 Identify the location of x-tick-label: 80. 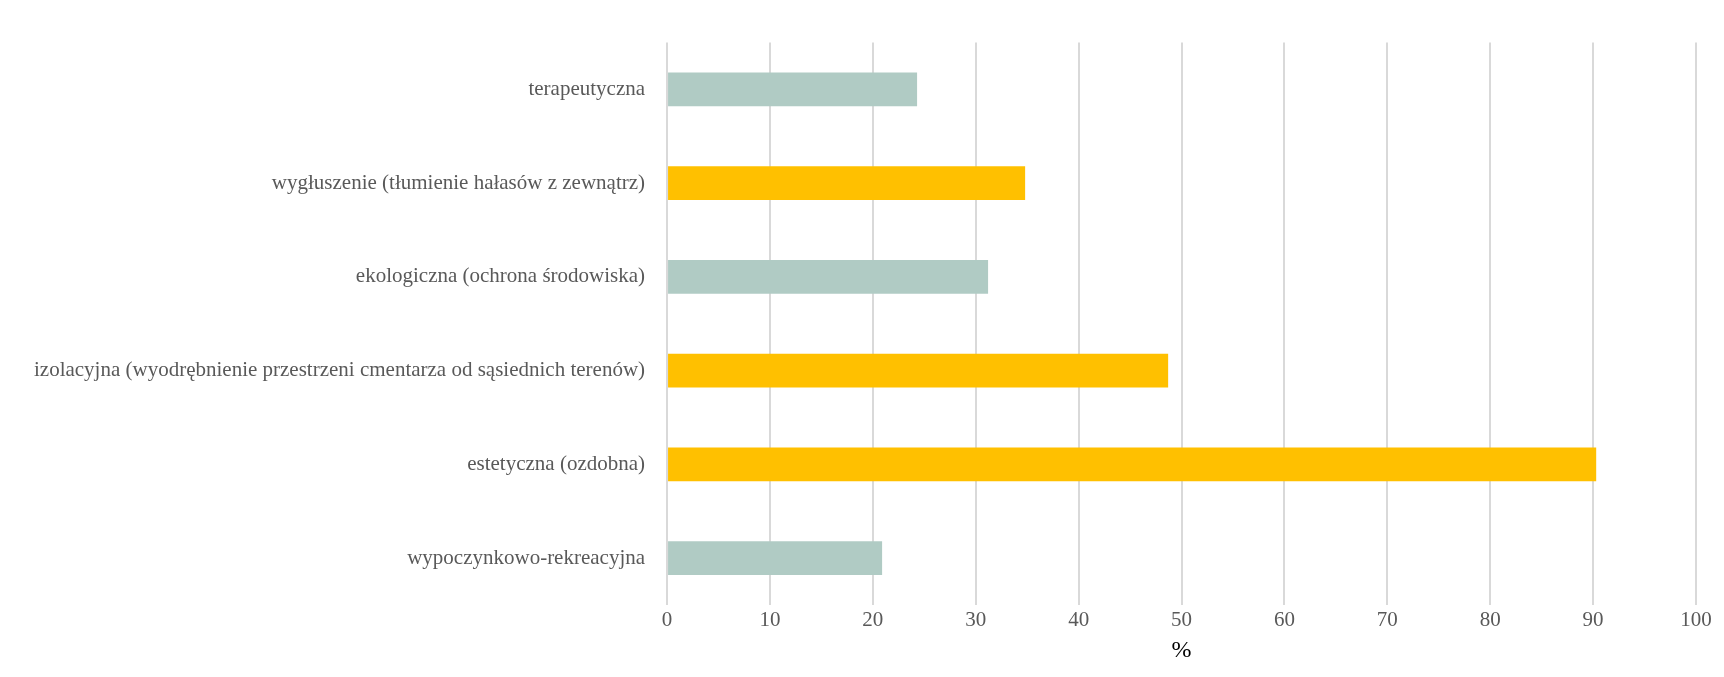
(1490, 619).